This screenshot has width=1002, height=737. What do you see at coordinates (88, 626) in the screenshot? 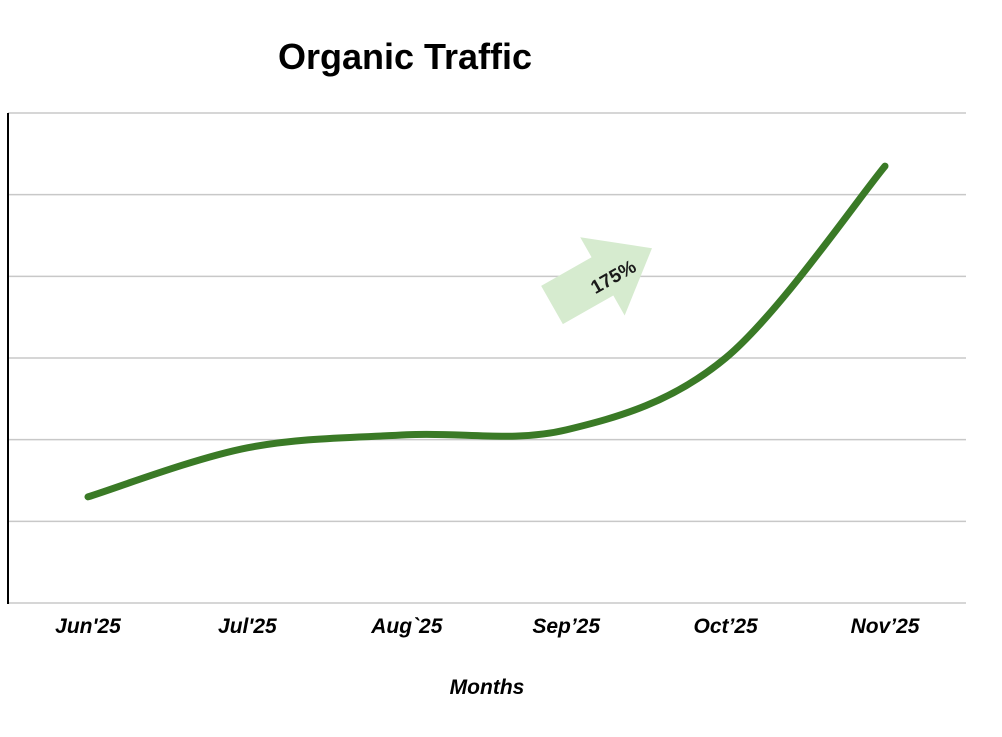
I see `x-tick-label: Jun'25` at bounding box center [88, 626].